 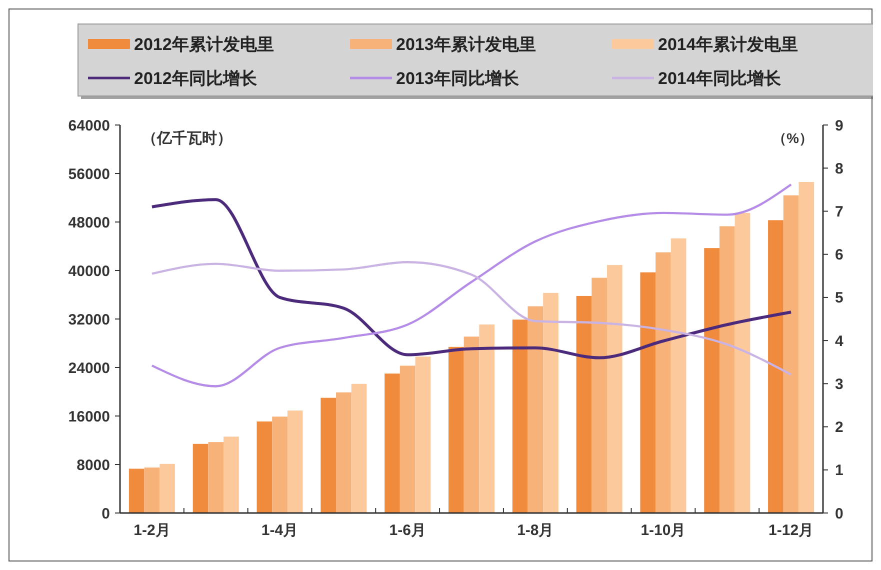 I want to click on y2-tick-label: 2, so click(x=839, y=427).